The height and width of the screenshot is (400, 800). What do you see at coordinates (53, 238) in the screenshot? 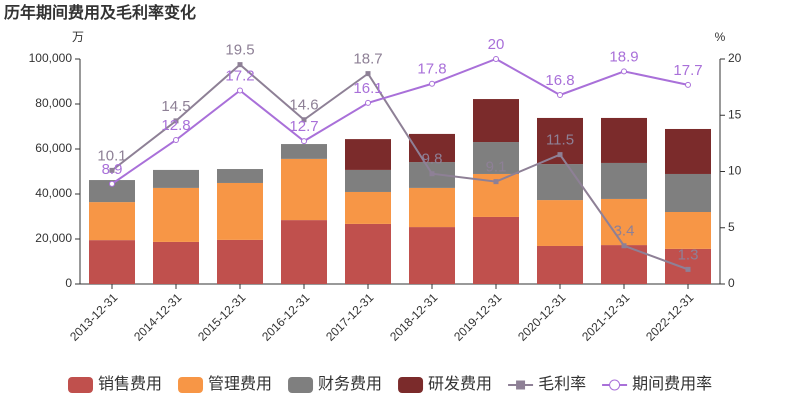
I see `y-tick-label: 20,000` at bounding box center [53, 238].